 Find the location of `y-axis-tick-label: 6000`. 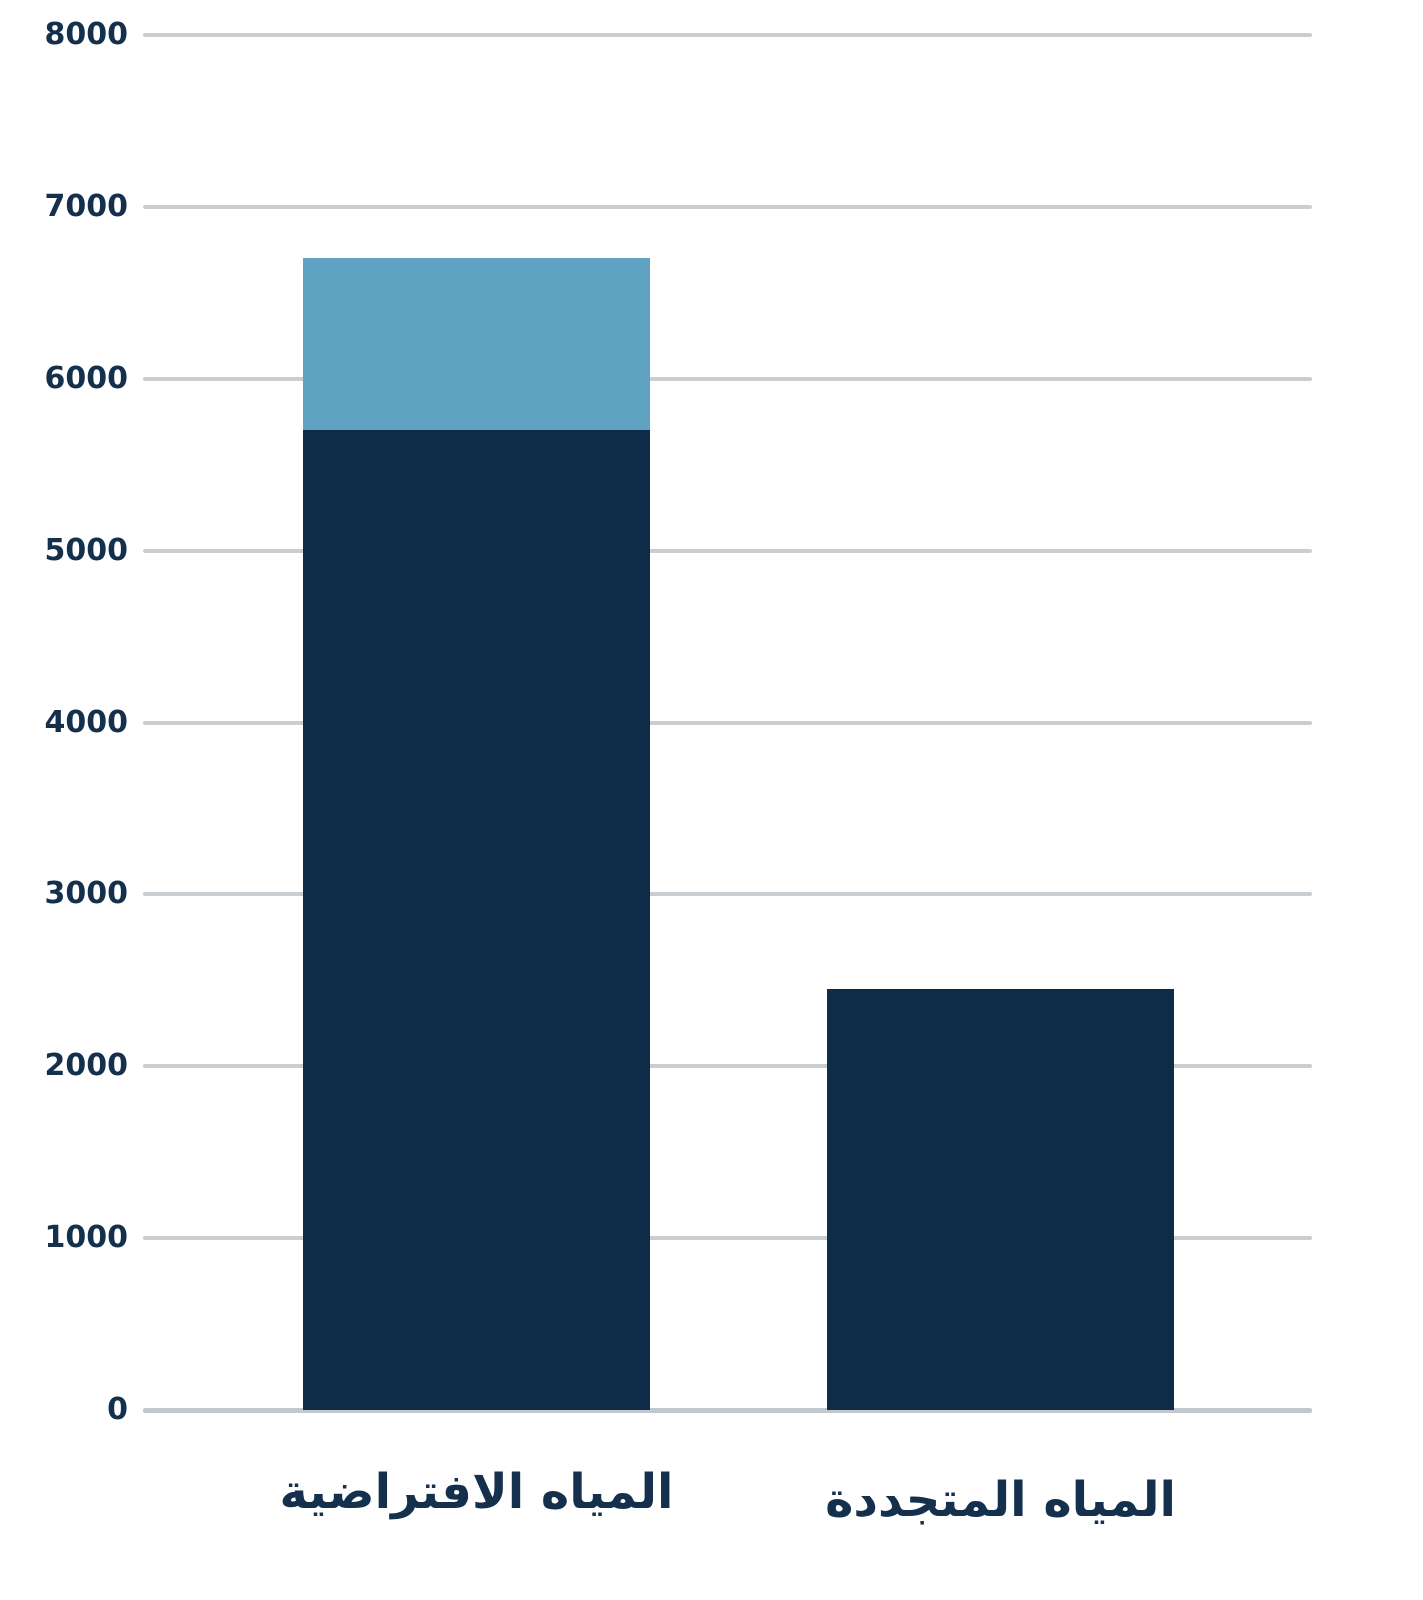

y-axis-tick-label: 6000 is located at coordinates (86, 378).